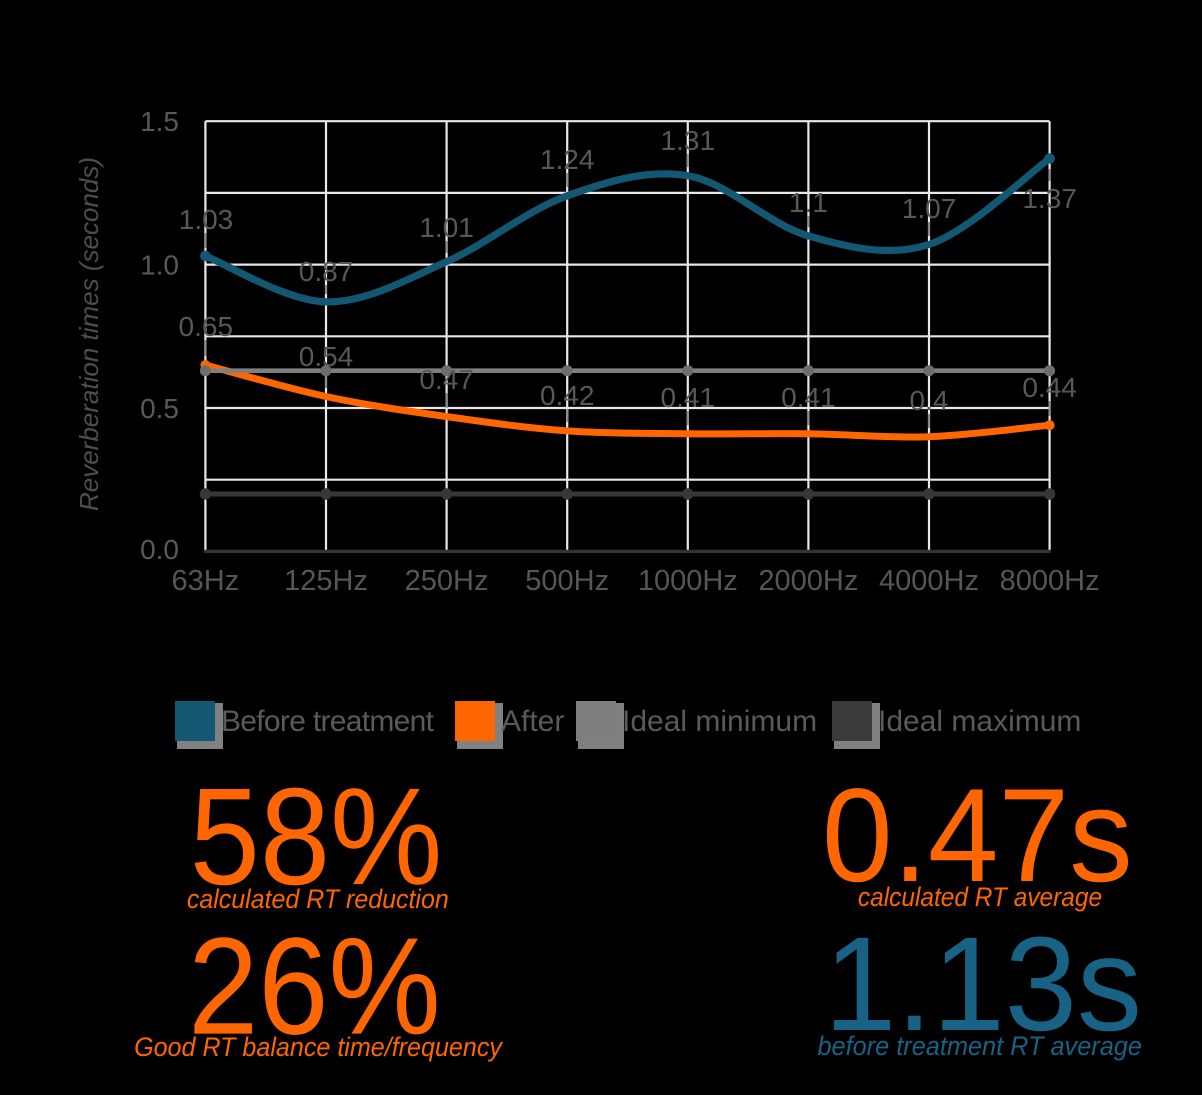  Describe the element at coordinates (159, 549) in the screenshot. I see `svg-text: 0.0` at that location.